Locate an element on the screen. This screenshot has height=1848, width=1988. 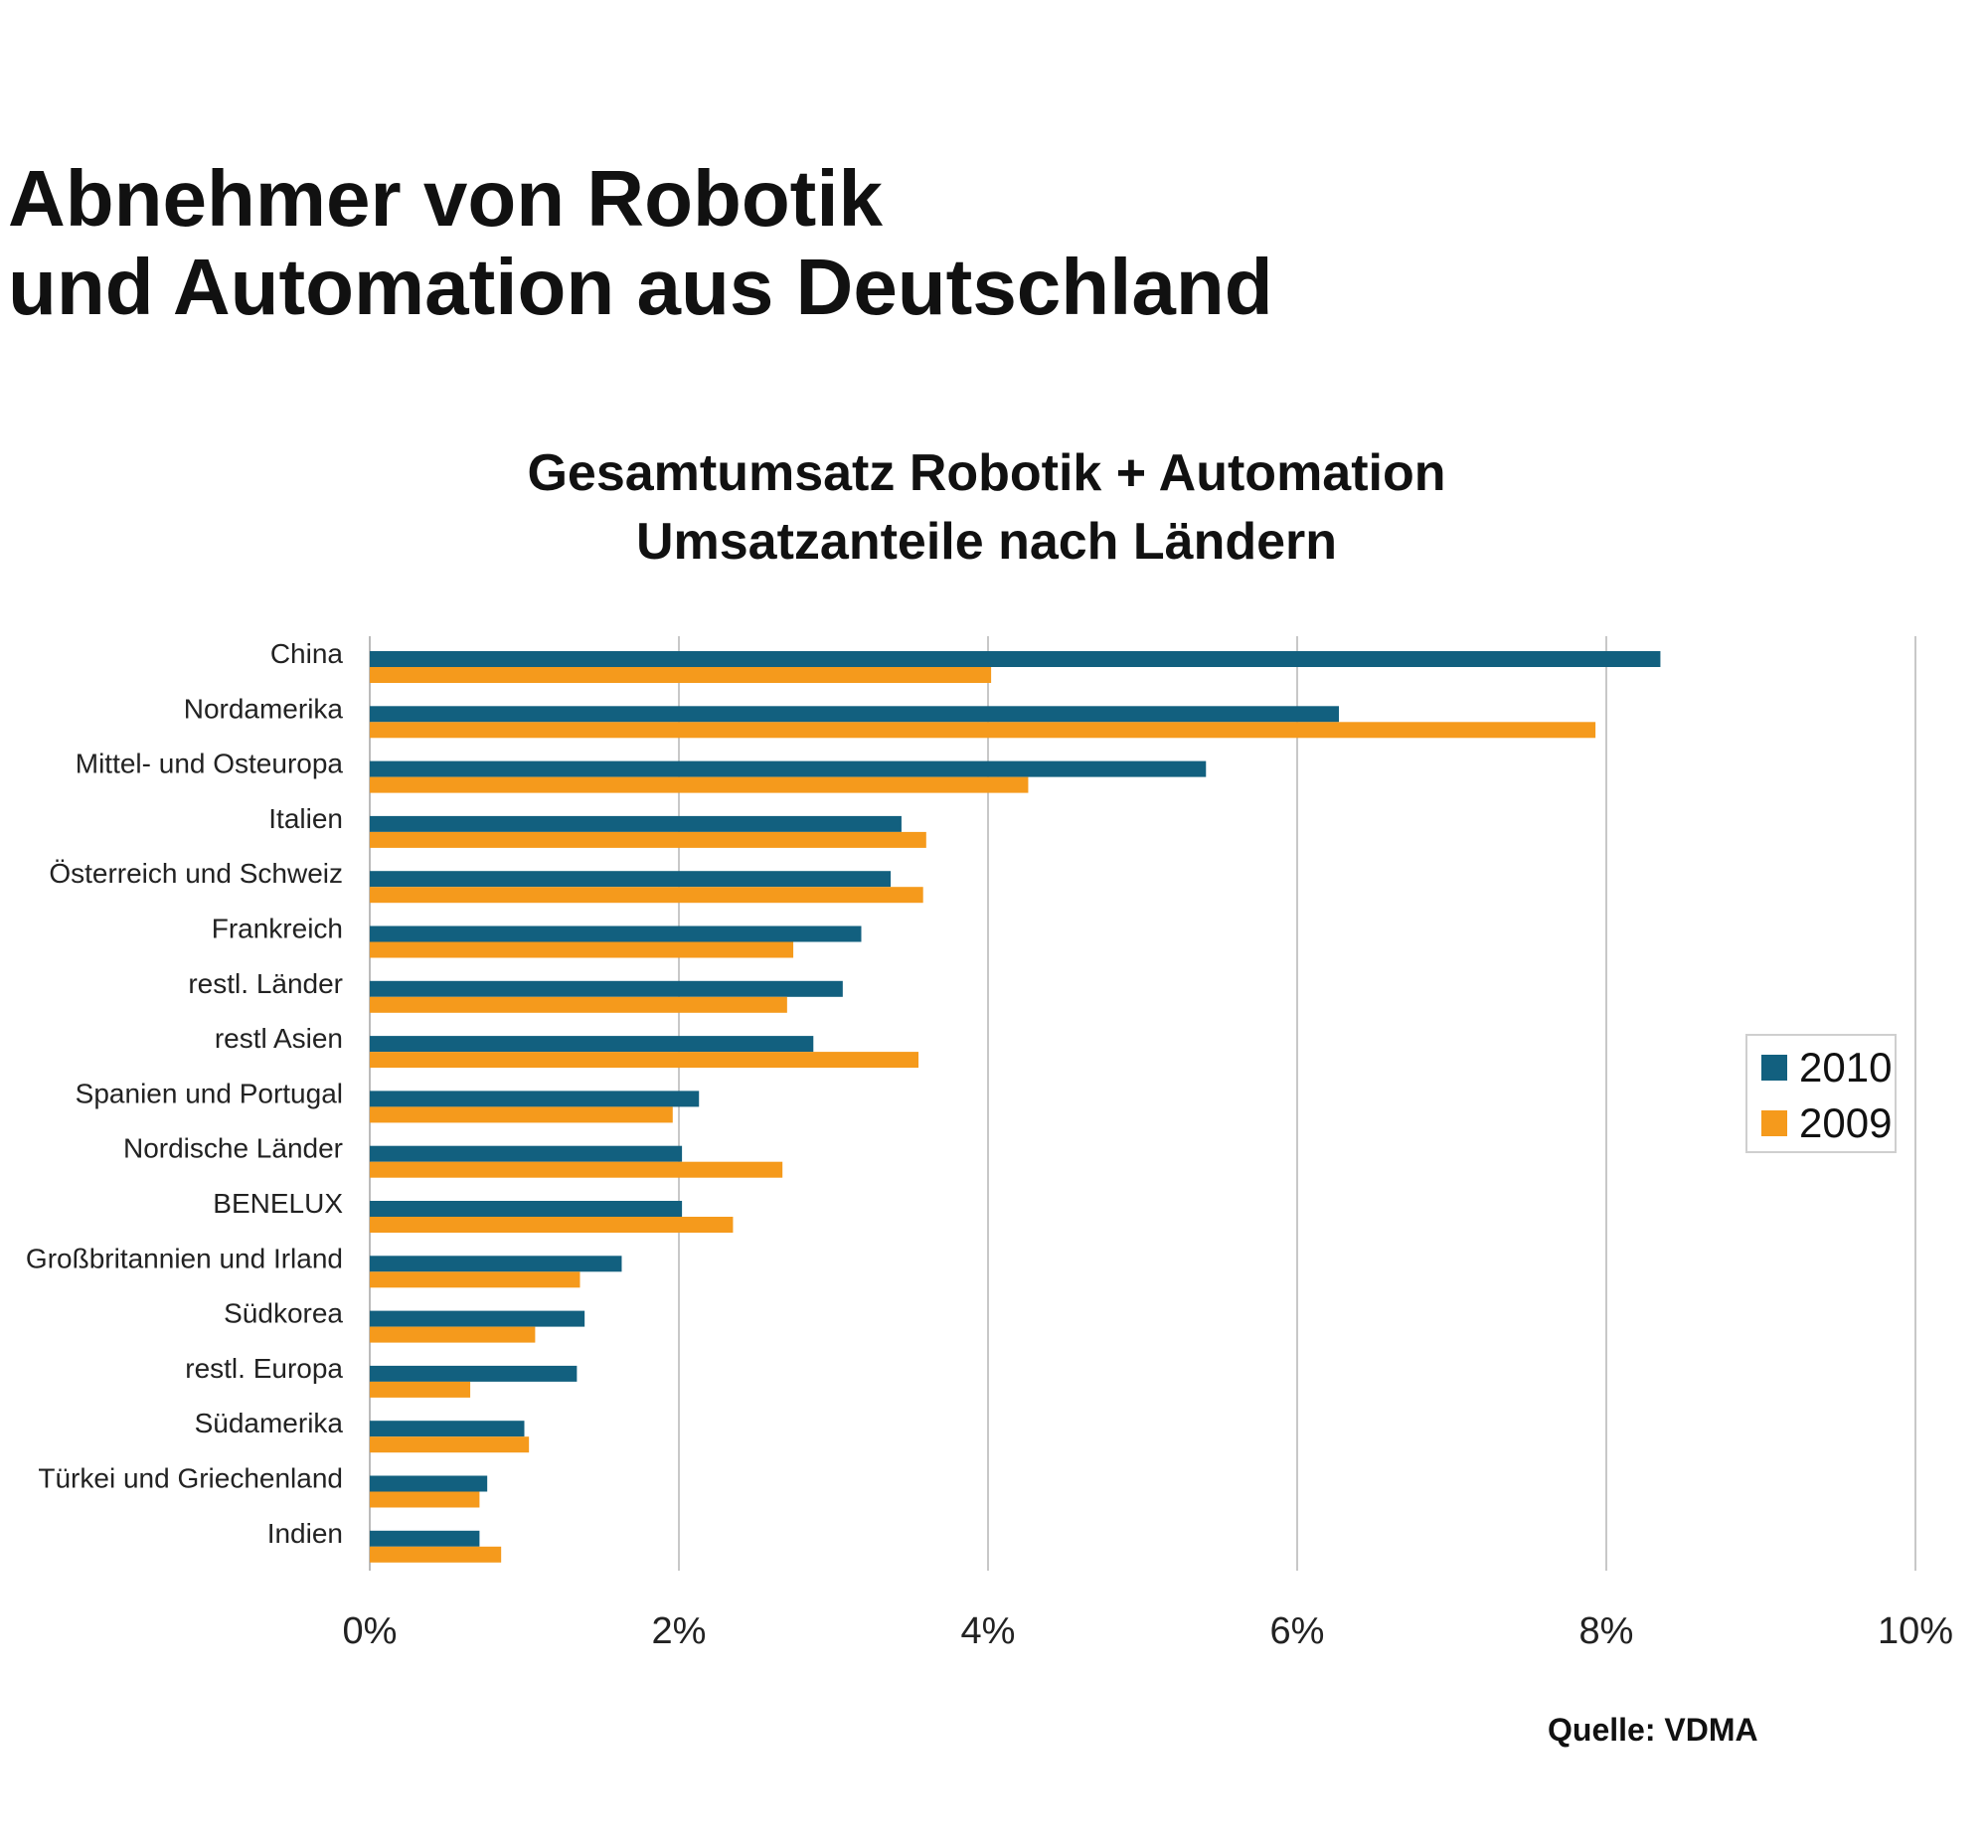
category-label: Mittel- und Osteuropa is located at coordinates (210, 764).